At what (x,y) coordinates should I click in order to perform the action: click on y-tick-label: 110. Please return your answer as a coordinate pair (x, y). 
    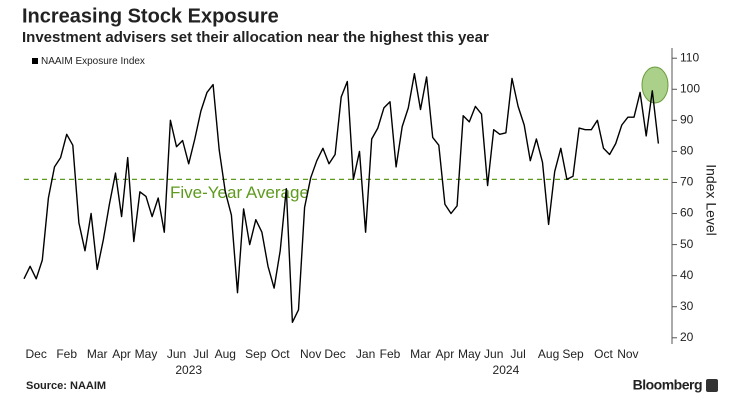
    Looking at the image, I should click on (689, 57).